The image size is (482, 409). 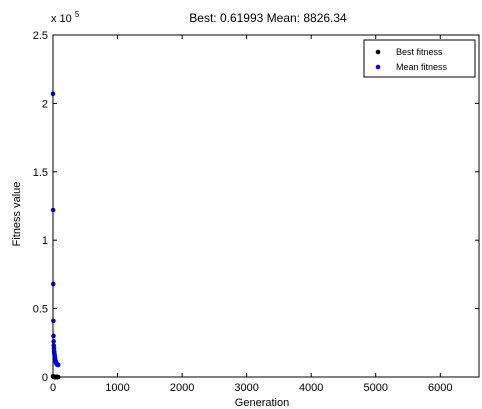 I want to click on x-tick-label: 3000, so click(x=246, y=388).